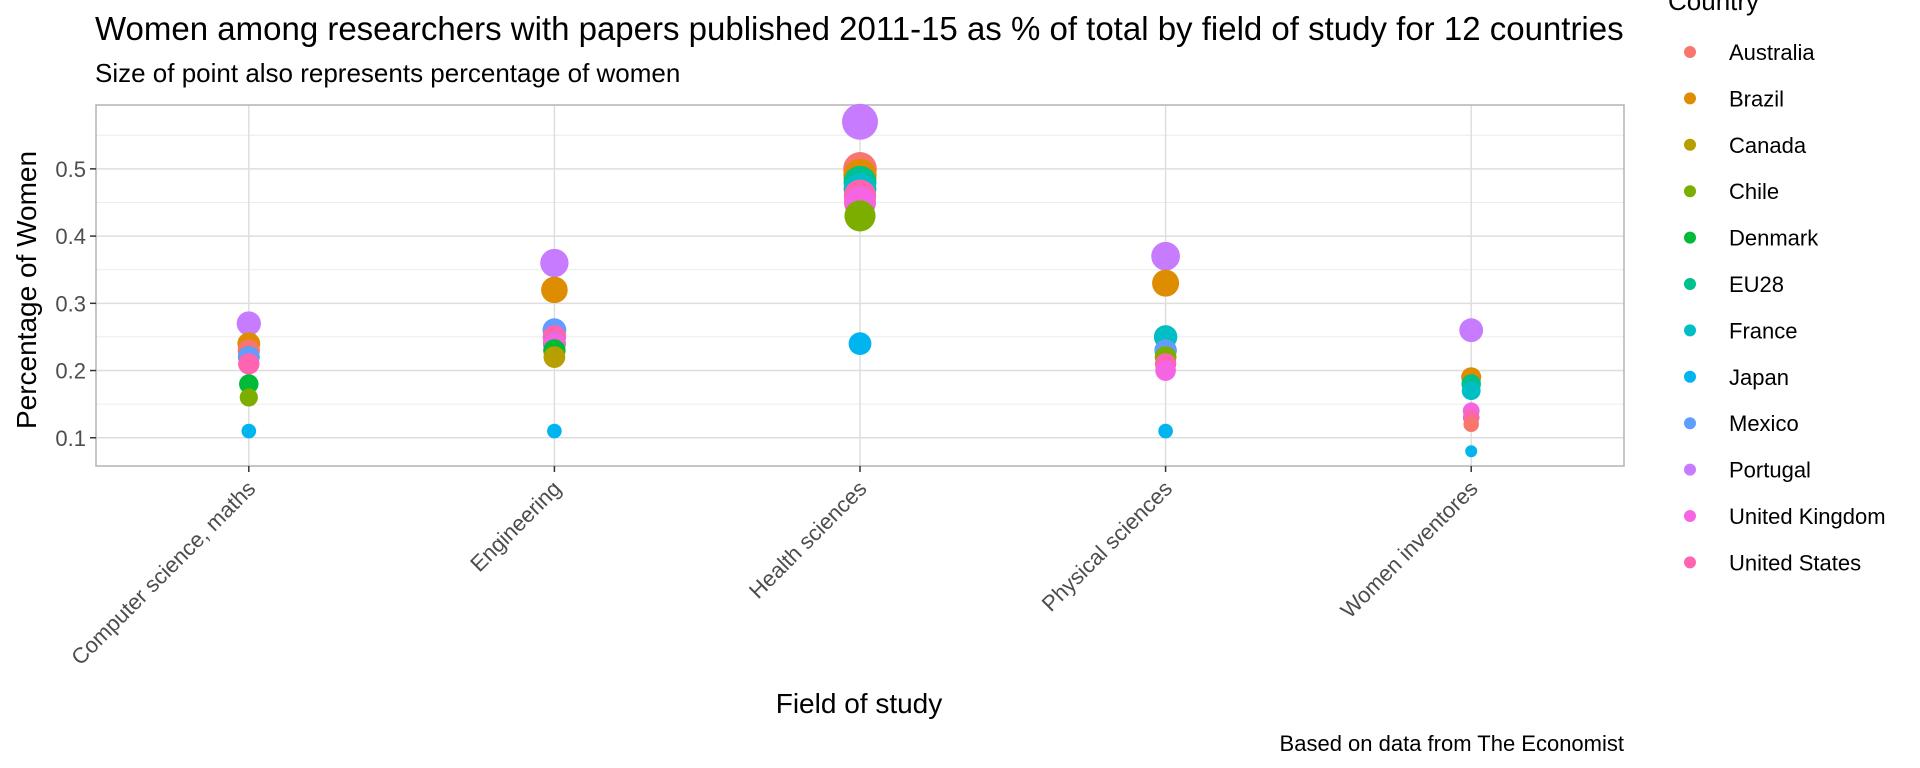  I want to click on x-tick-label: Health sciences, so click(808, 540).